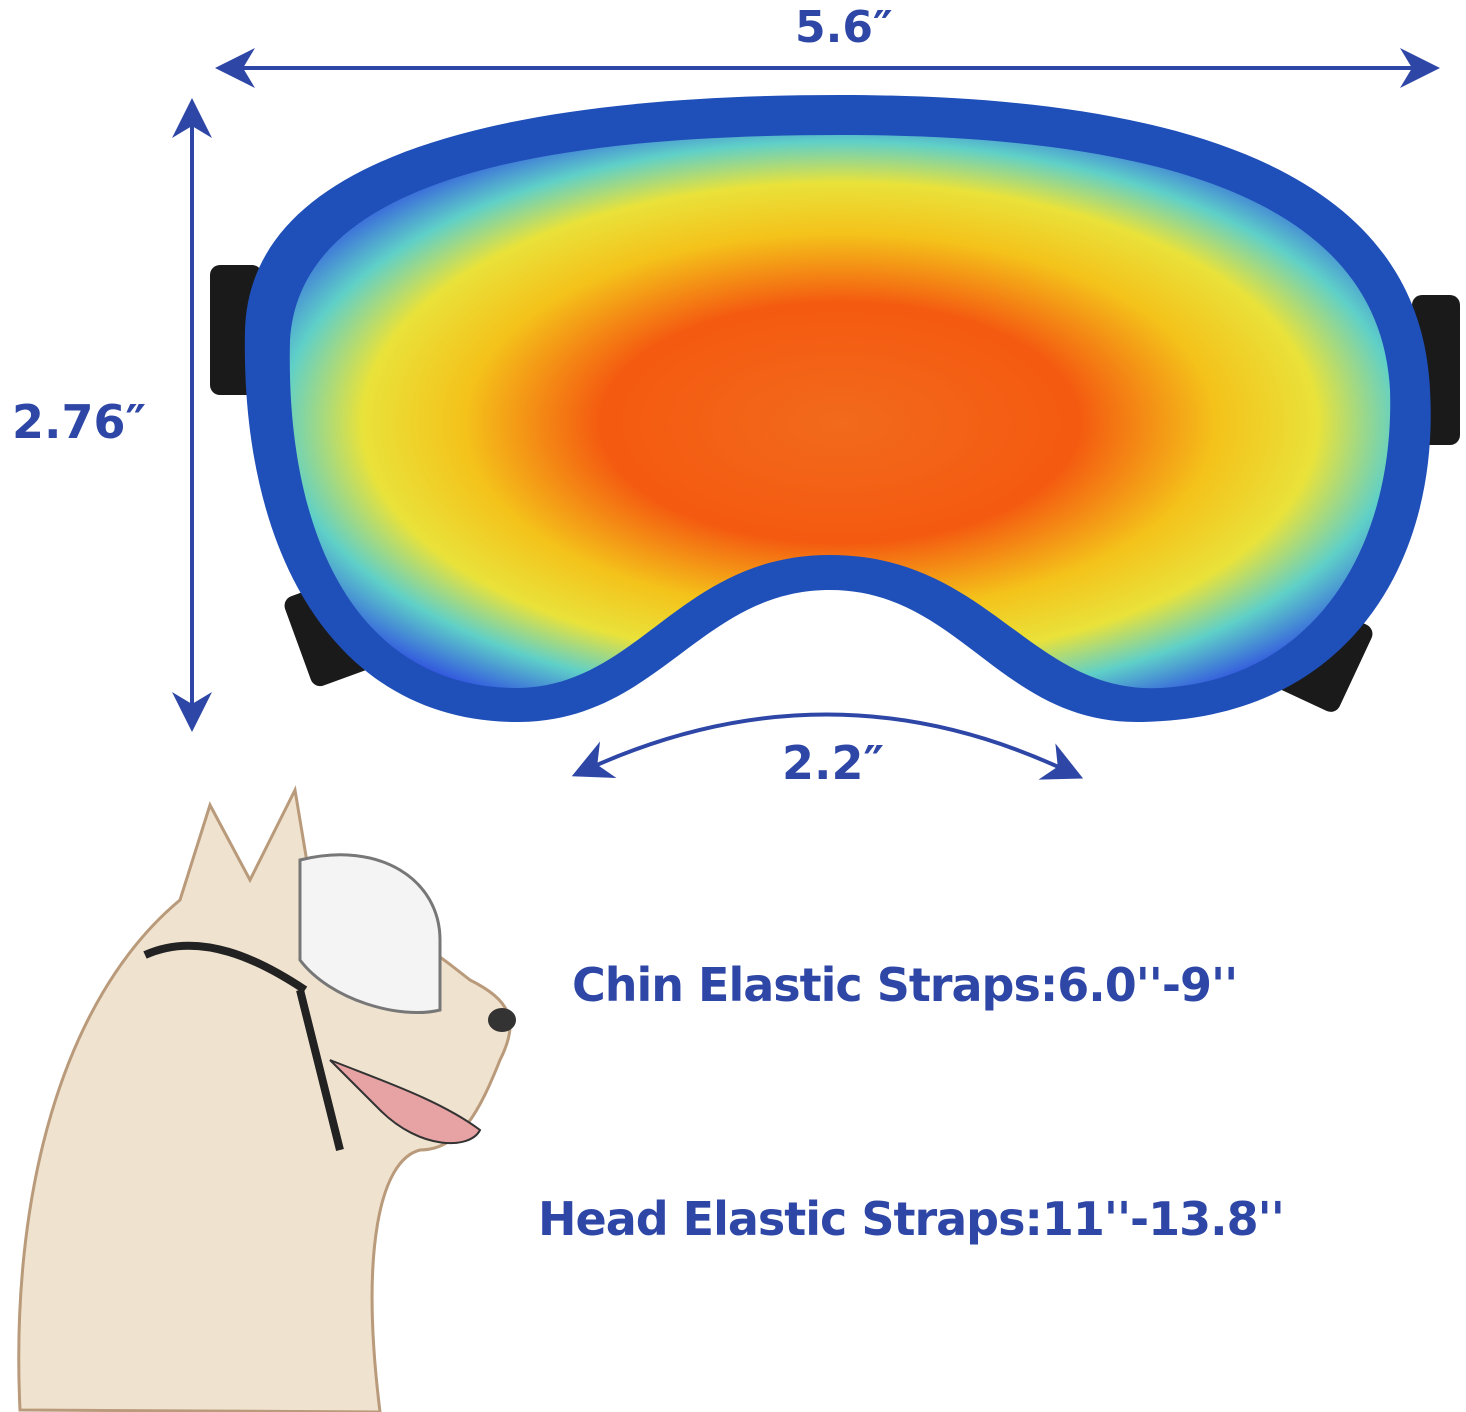  Describe the element at coordinates (911, 1219) in the screenshot. I see `head-strap-label: Head Elastic Straps:11''-13.8''` at that location.